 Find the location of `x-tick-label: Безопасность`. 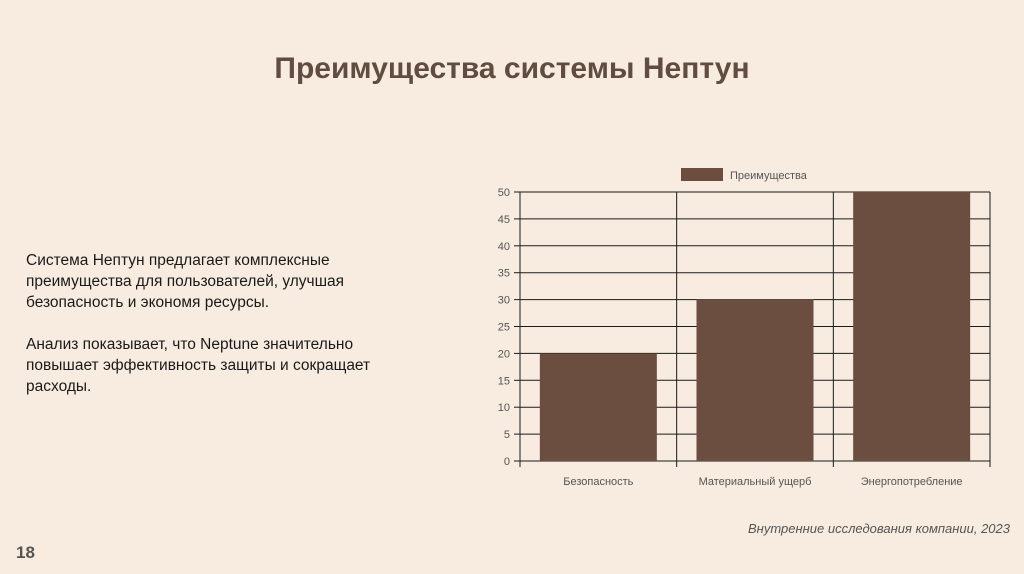

x-tick-label: Безопасность is located at coordinates (598, 482).